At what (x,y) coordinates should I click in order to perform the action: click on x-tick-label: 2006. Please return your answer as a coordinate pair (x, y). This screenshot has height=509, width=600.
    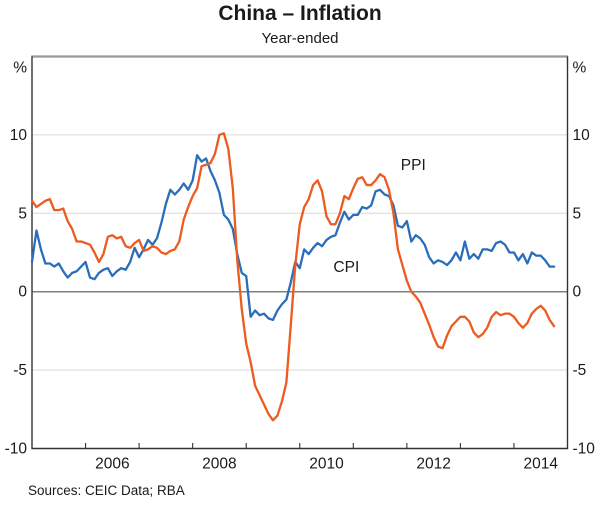
    Looking at the image, I should click on (112, 464).